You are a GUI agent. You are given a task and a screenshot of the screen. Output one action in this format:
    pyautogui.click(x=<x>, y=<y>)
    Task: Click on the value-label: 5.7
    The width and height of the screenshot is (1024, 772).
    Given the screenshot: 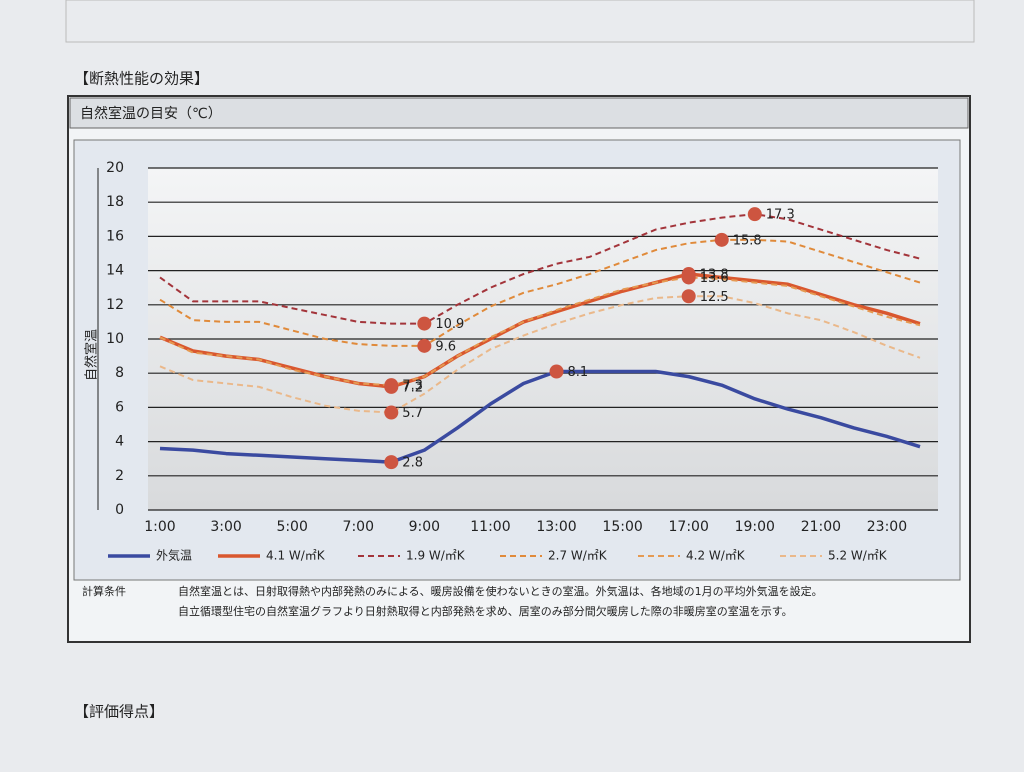 What is the action you would take?
    pyautogui.click(x=412, y=413)
    